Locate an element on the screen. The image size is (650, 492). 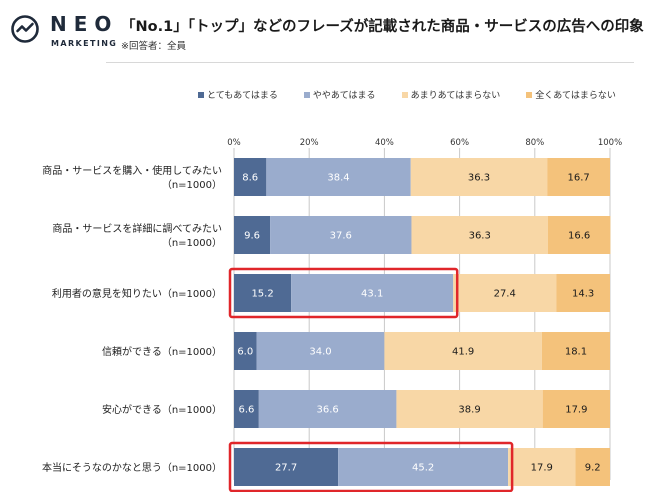
legend-item: とてもあてはまる is located at coordinates (238, 94).